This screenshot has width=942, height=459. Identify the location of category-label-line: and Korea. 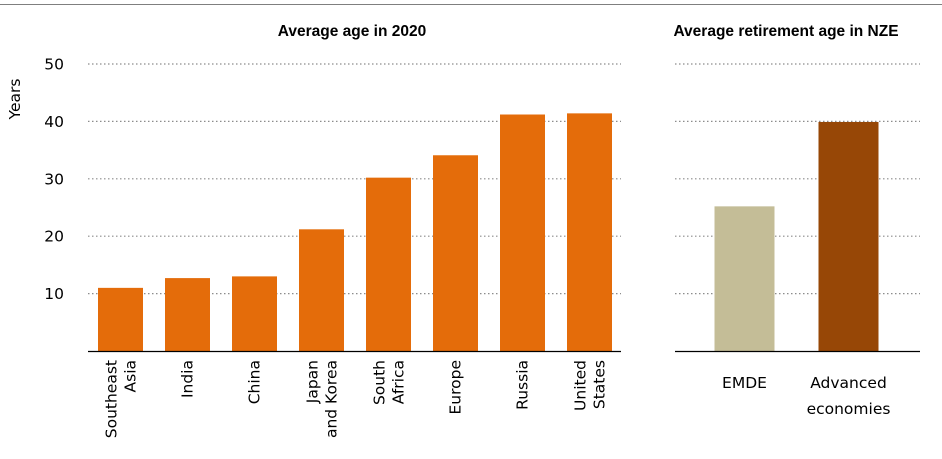
(332, 399).